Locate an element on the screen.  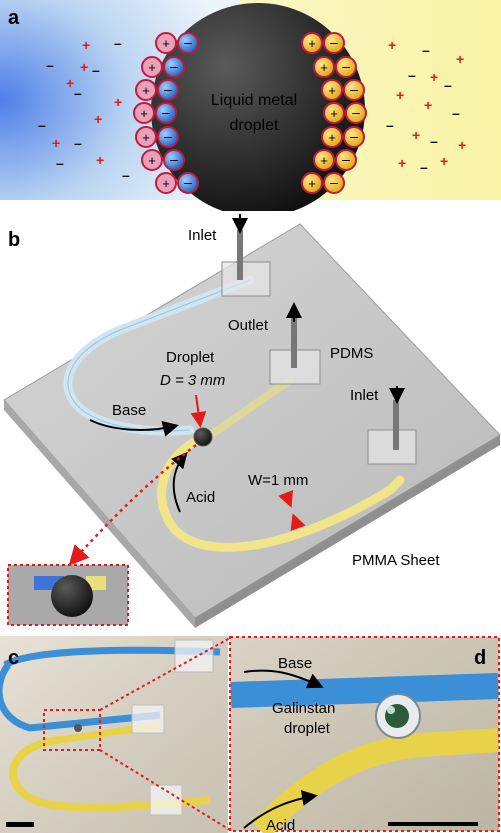
galinstan-label-line2: droplet is located at coordinates (307, 728).